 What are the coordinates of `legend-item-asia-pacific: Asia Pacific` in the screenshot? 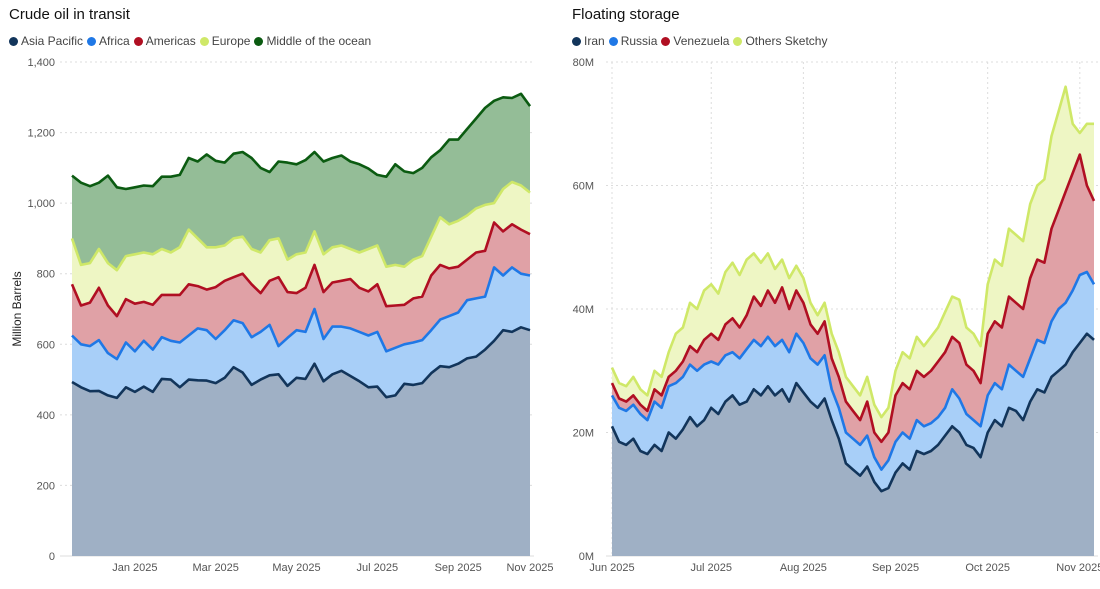 It's located at (46, 41).